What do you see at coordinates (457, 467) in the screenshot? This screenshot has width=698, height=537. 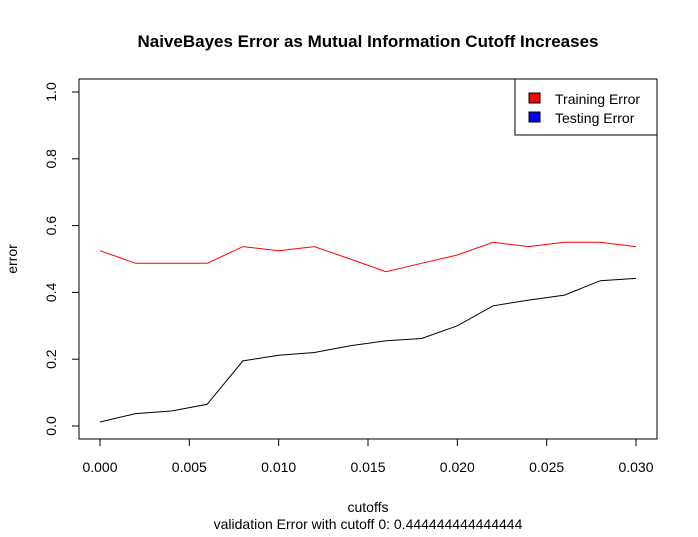 I see `x-tick-label: 0.020` at bounding box center [457, 467].